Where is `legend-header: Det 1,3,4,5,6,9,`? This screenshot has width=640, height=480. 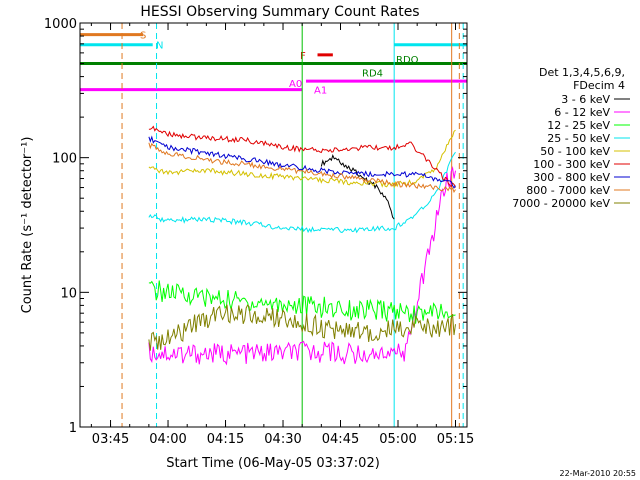 legend-header: Det 1,3,4,5,6,9, is located at coordinates (582, 72).